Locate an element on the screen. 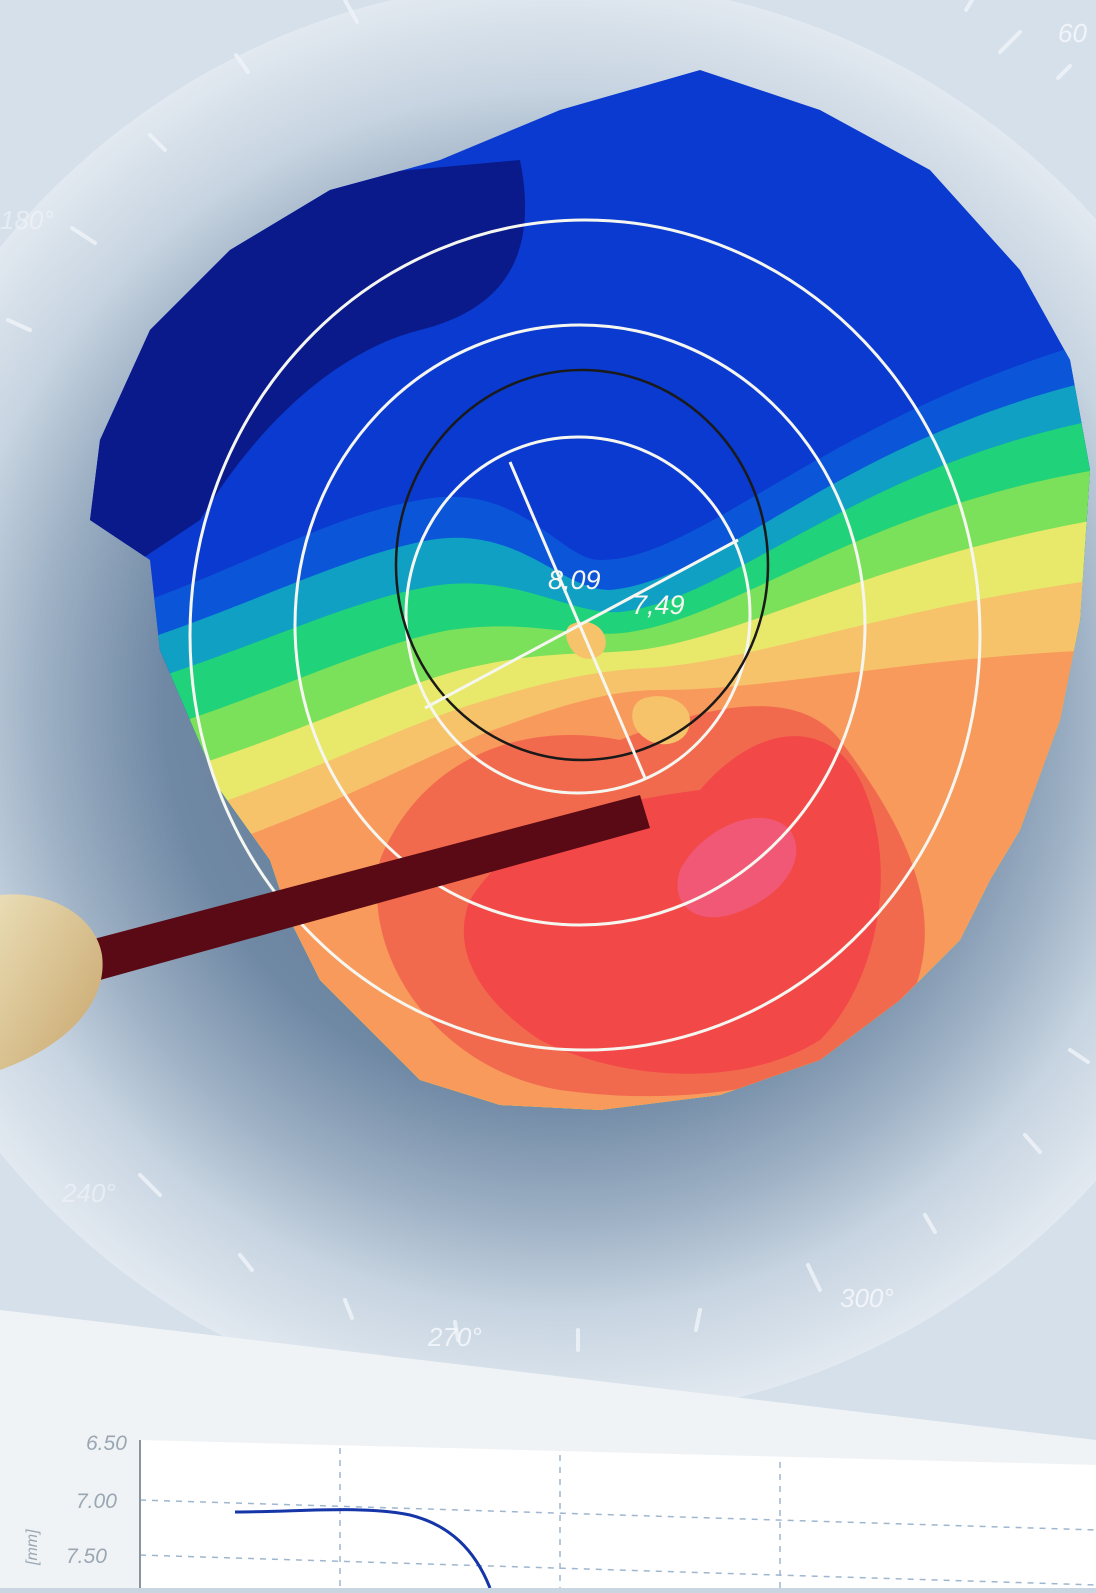 This screenshot has width=1096, height=1593. profile-curve is located at coordinates (363, 1548).